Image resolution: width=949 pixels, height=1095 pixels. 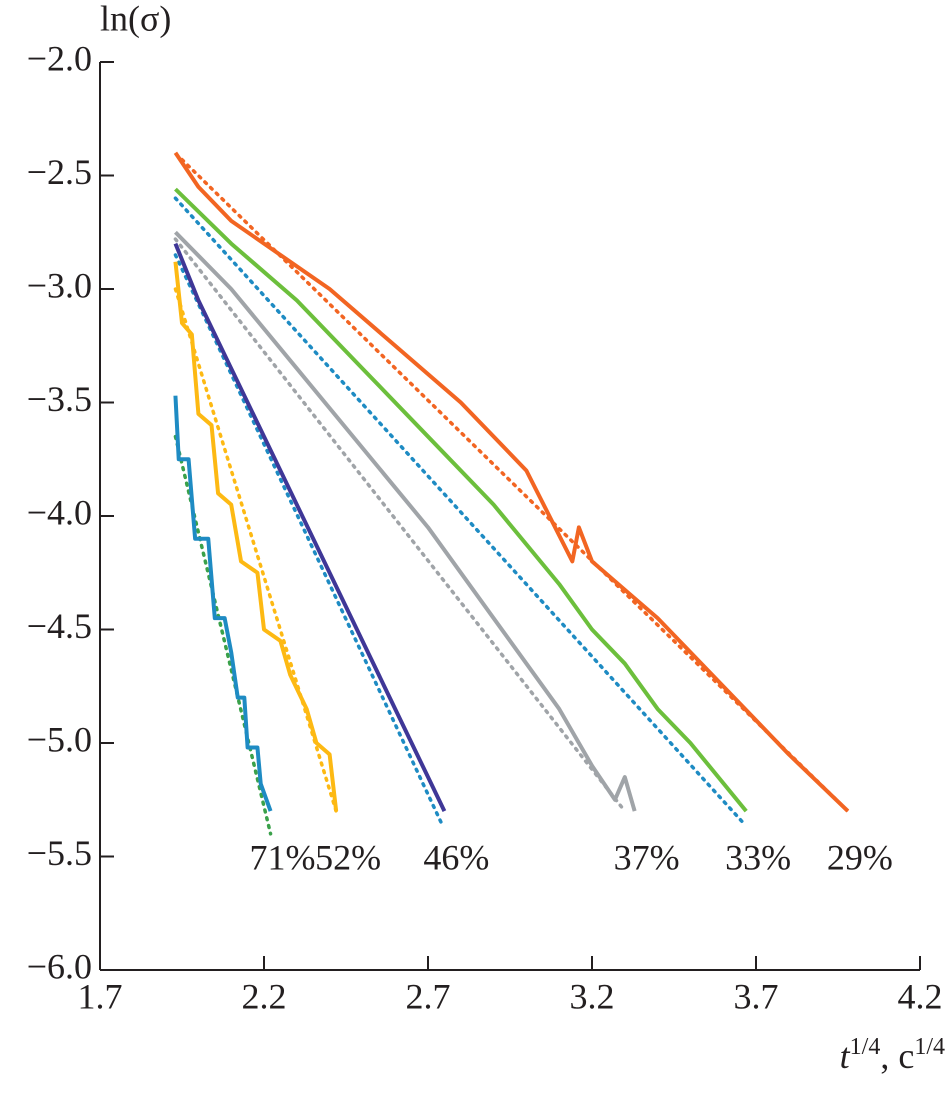 What do you see at coordinates (592, 996) in the screenshot?
I see `x-tick-label: 3.2` at bounding box center [592, 996].